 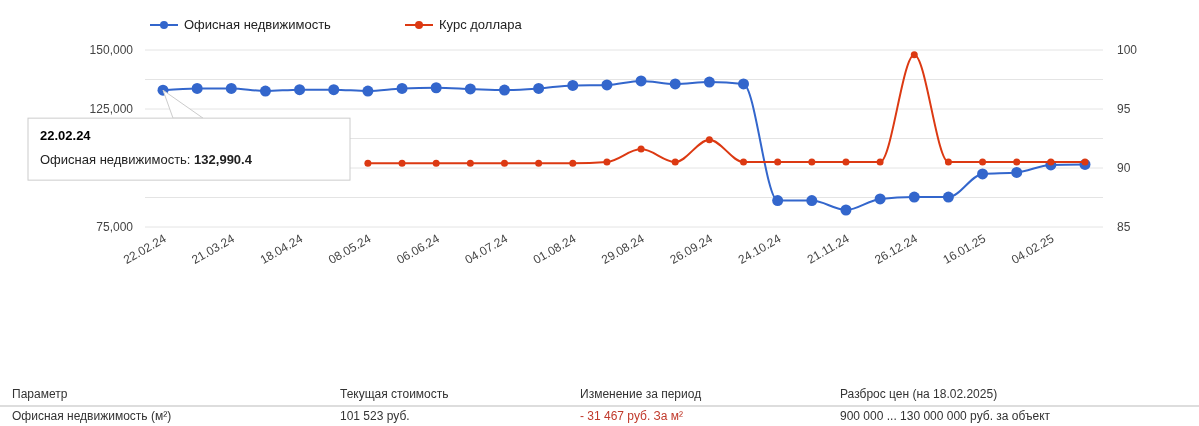 What do you see at coordinates (375, 416) in the screenshot?
I see `text: 101 523 руб.` at bounding box center [375, 416].